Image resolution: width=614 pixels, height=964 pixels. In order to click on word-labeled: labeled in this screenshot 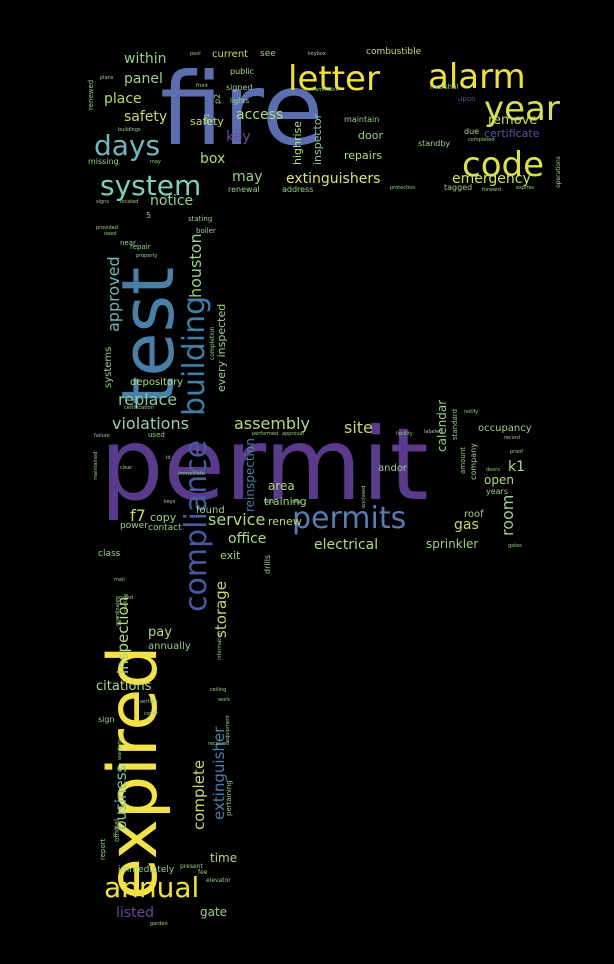, I will do `click(433, 432)`.